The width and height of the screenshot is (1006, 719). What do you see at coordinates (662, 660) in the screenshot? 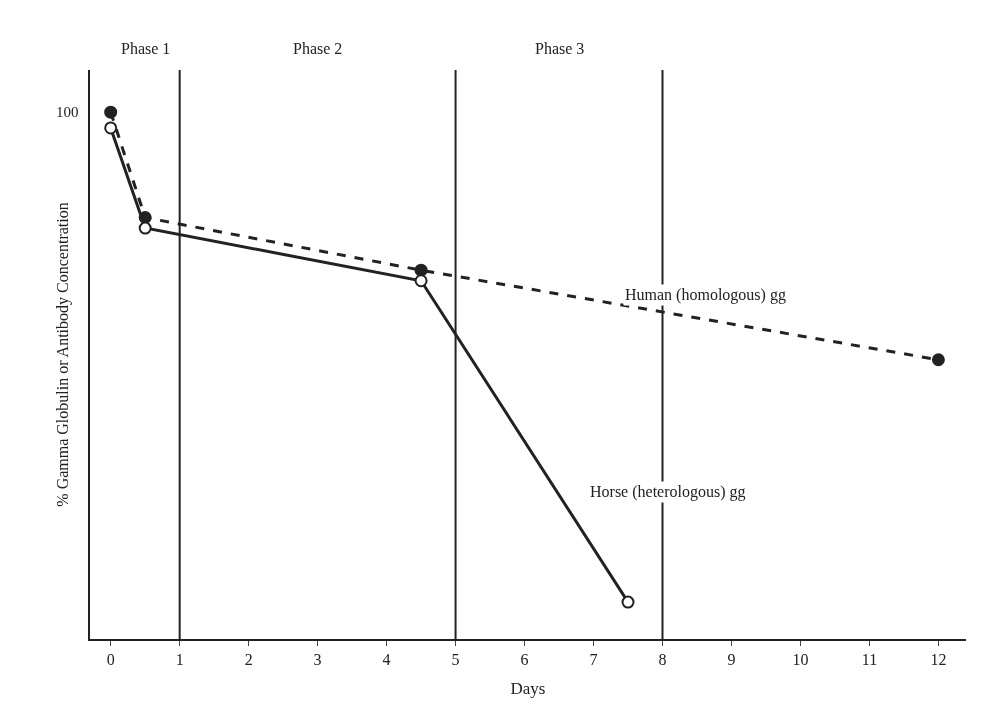
I see `x-tick-label: 8` at bounding box center [662, 660].